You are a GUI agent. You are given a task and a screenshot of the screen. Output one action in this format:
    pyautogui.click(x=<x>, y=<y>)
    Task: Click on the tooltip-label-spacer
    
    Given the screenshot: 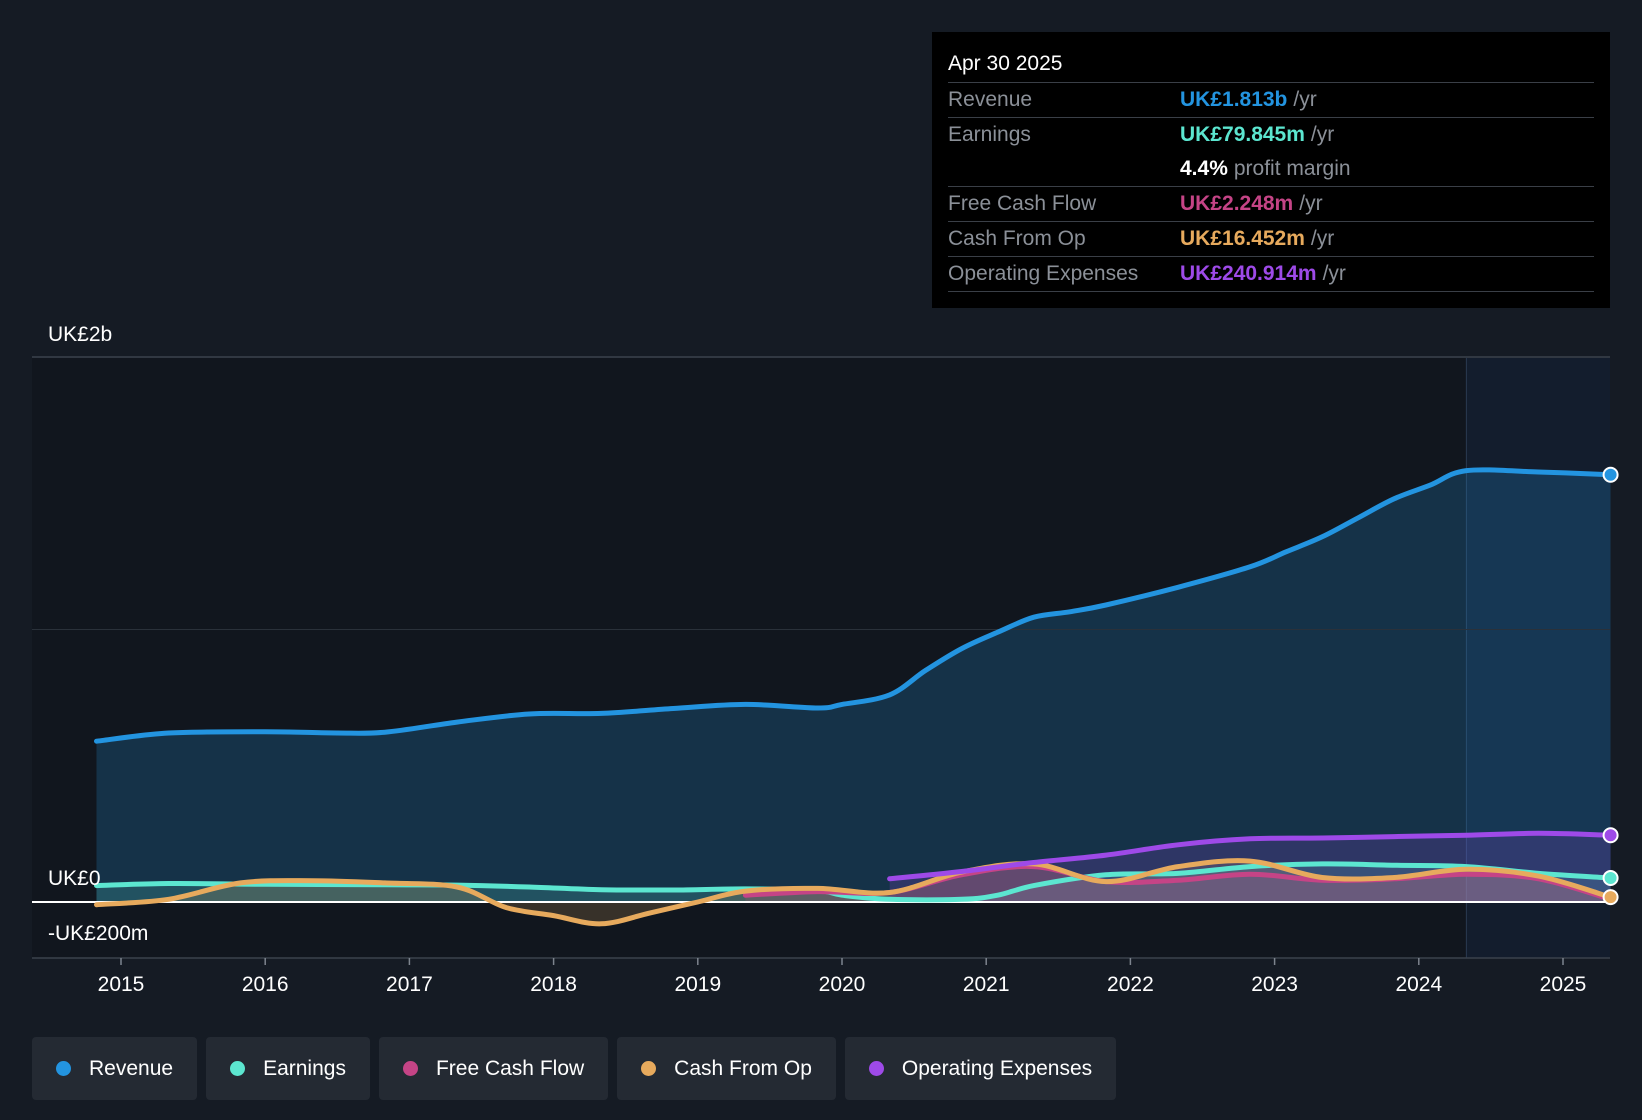 What is the action you would take?
    pyautogui.click(x=1064, y=169)
    